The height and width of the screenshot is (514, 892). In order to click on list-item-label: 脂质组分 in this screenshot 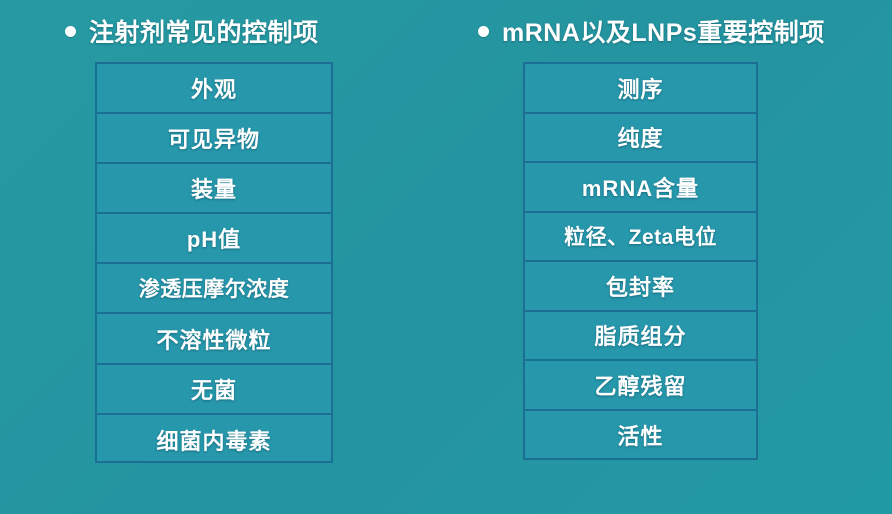, I will do `click(640, 337)`.